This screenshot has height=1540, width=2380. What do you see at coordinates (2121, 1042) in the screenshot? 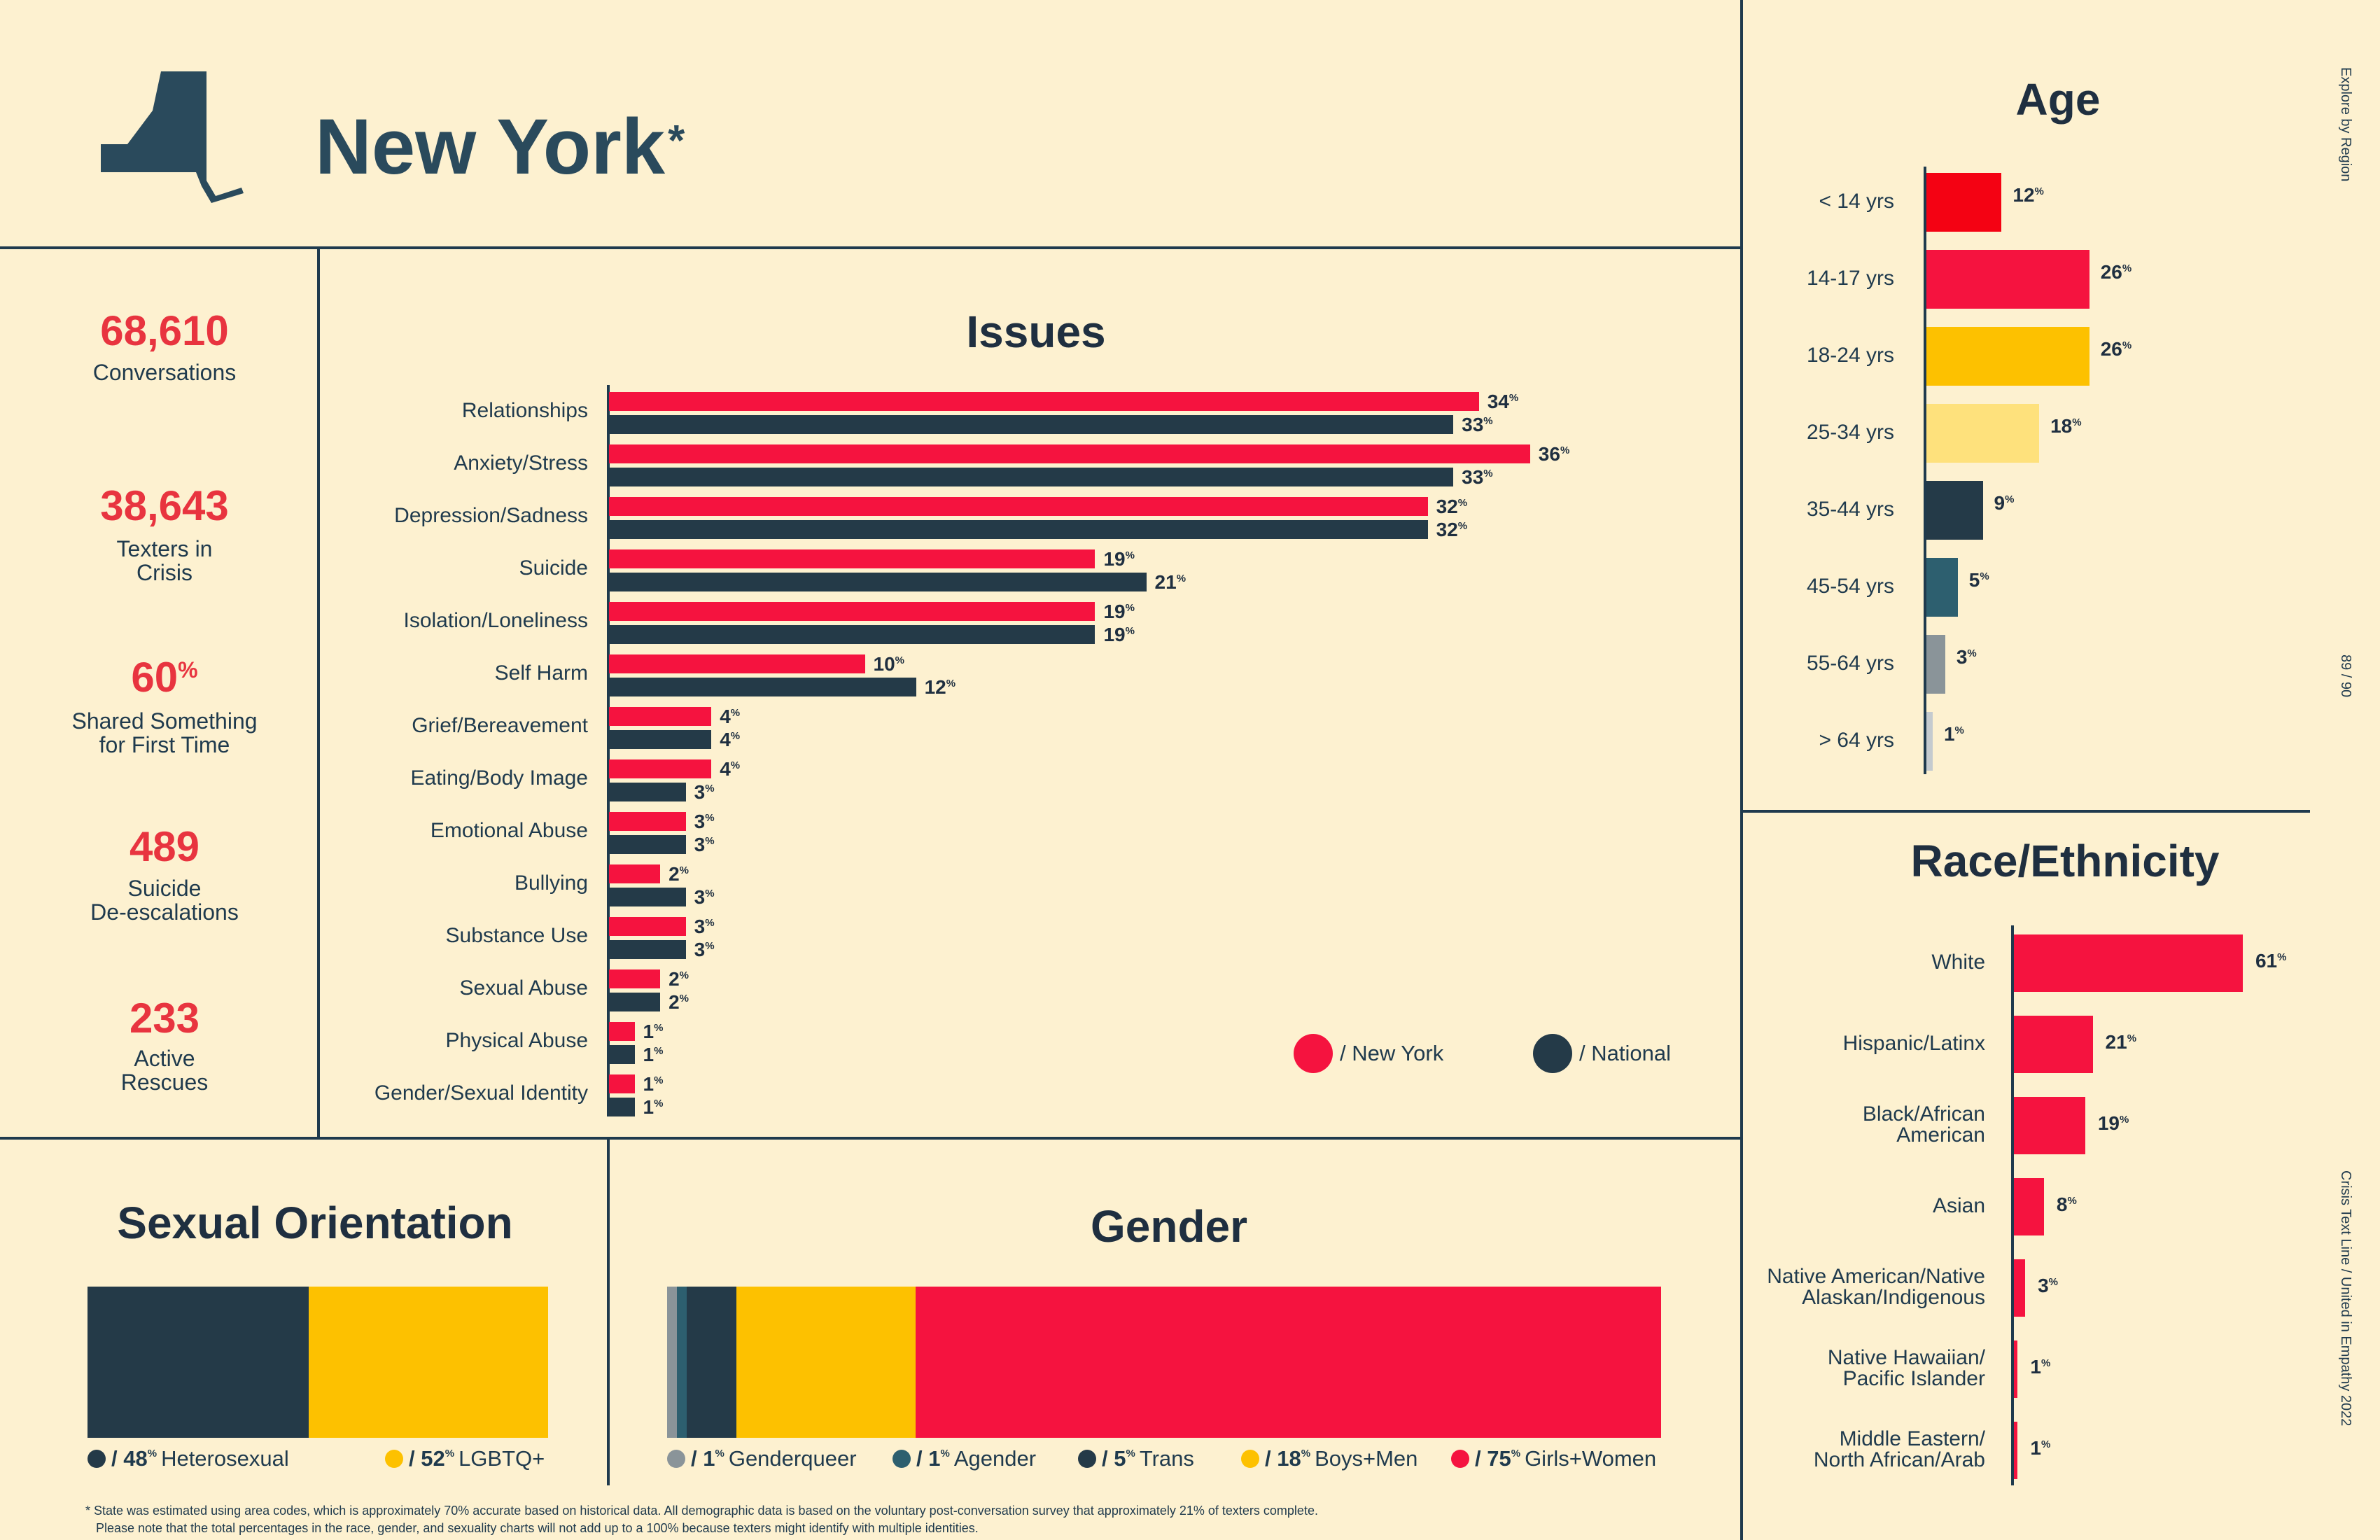
I see `race-value-label: 21%` at bounding box center [2121, 1042].